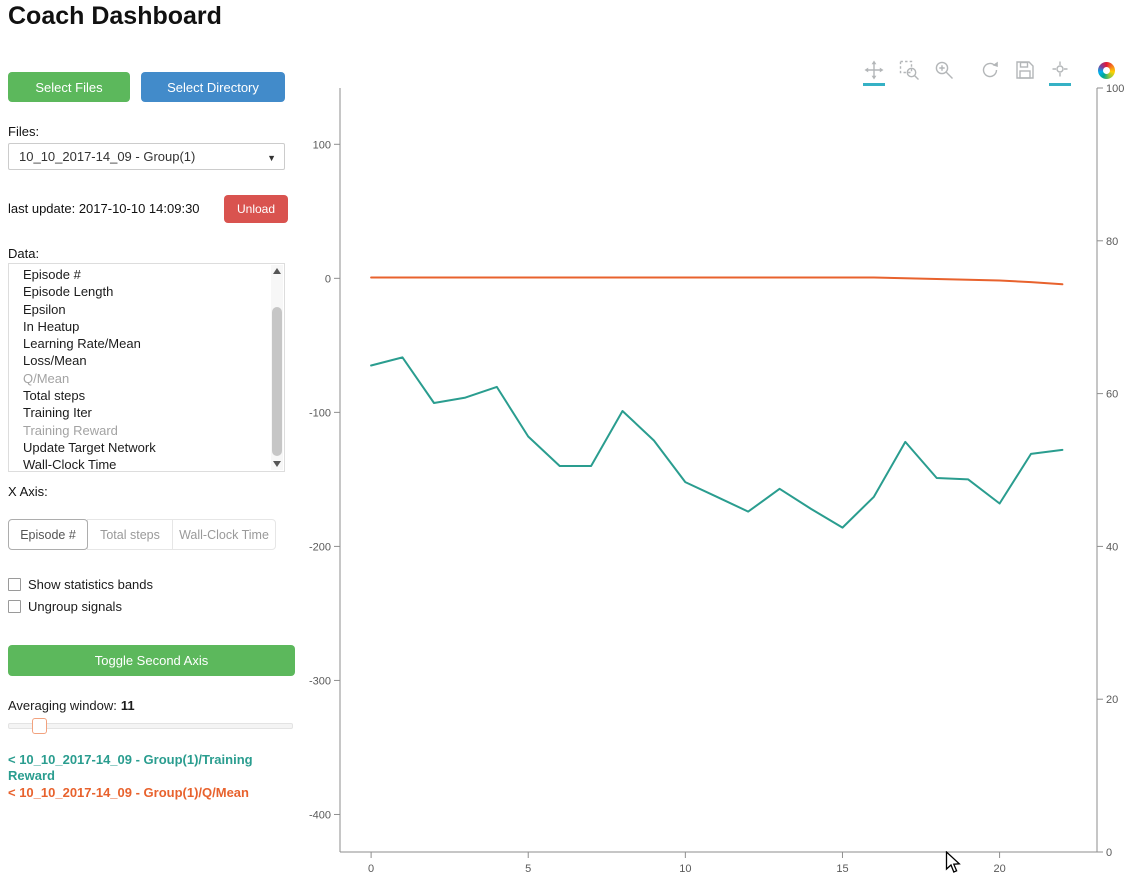 This screenshot has width=1142, height=881. I want to click on page-title: Coach Dashboard, so click(115, 16).